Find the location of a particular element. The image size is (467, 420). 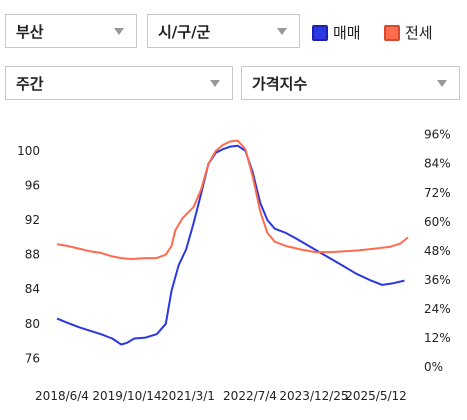

y-right-tick-label: 0% is located at coordinates (433, 367).